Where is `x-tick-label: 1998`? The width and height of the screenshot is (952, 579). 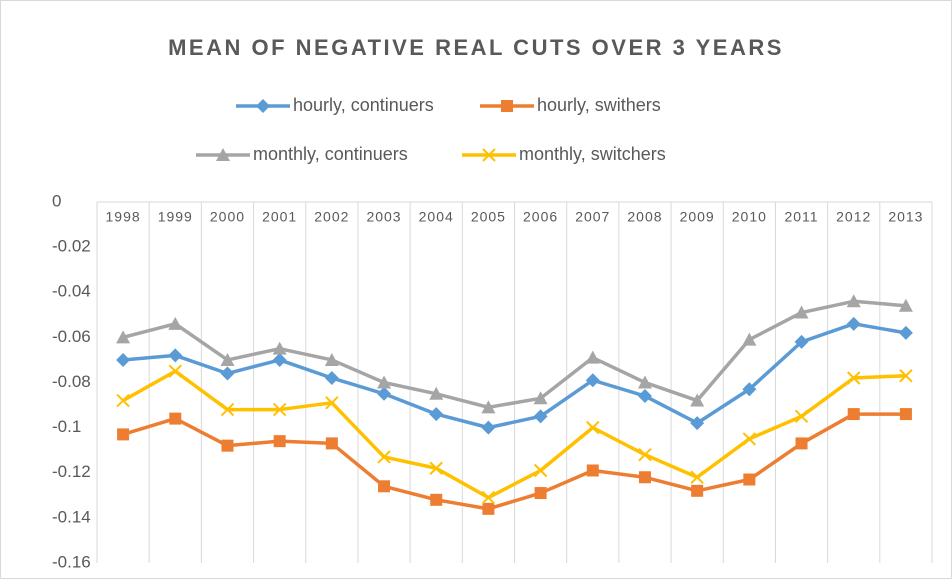 x-tick-label: 1998 is located at coordinates (123, 217).